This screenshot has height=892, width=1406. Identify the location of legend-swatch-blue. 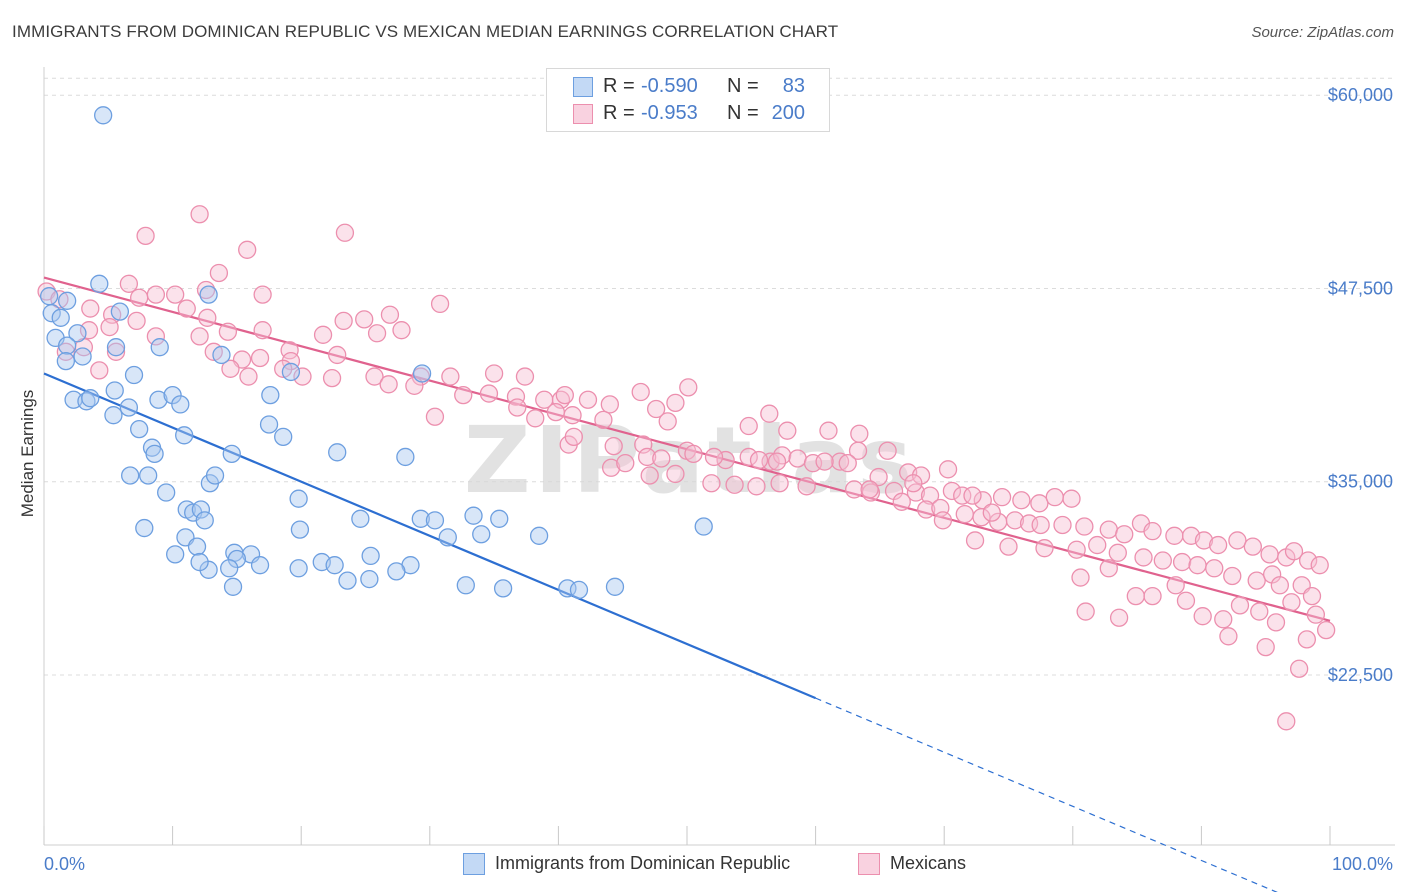
(583, 87).